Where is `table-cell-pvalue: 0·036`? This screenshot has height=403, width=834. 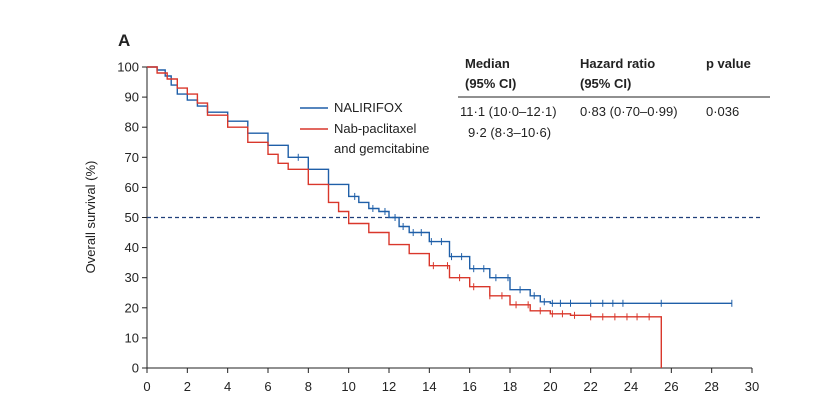 table-cell-pvalue: 0·036 is located at coordinates (722, 111).